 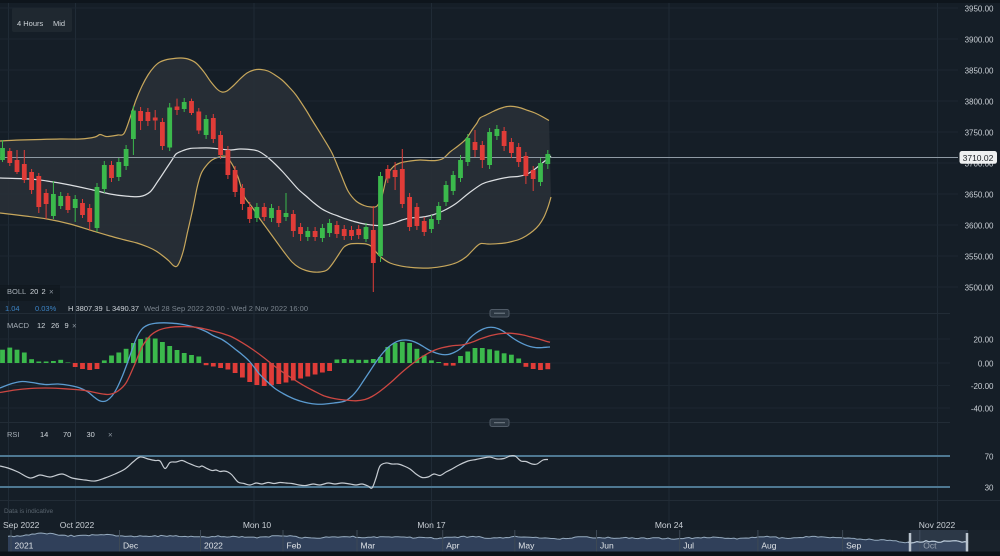 I want to click on svg-text: -20.00, so click(x=982, y=386).